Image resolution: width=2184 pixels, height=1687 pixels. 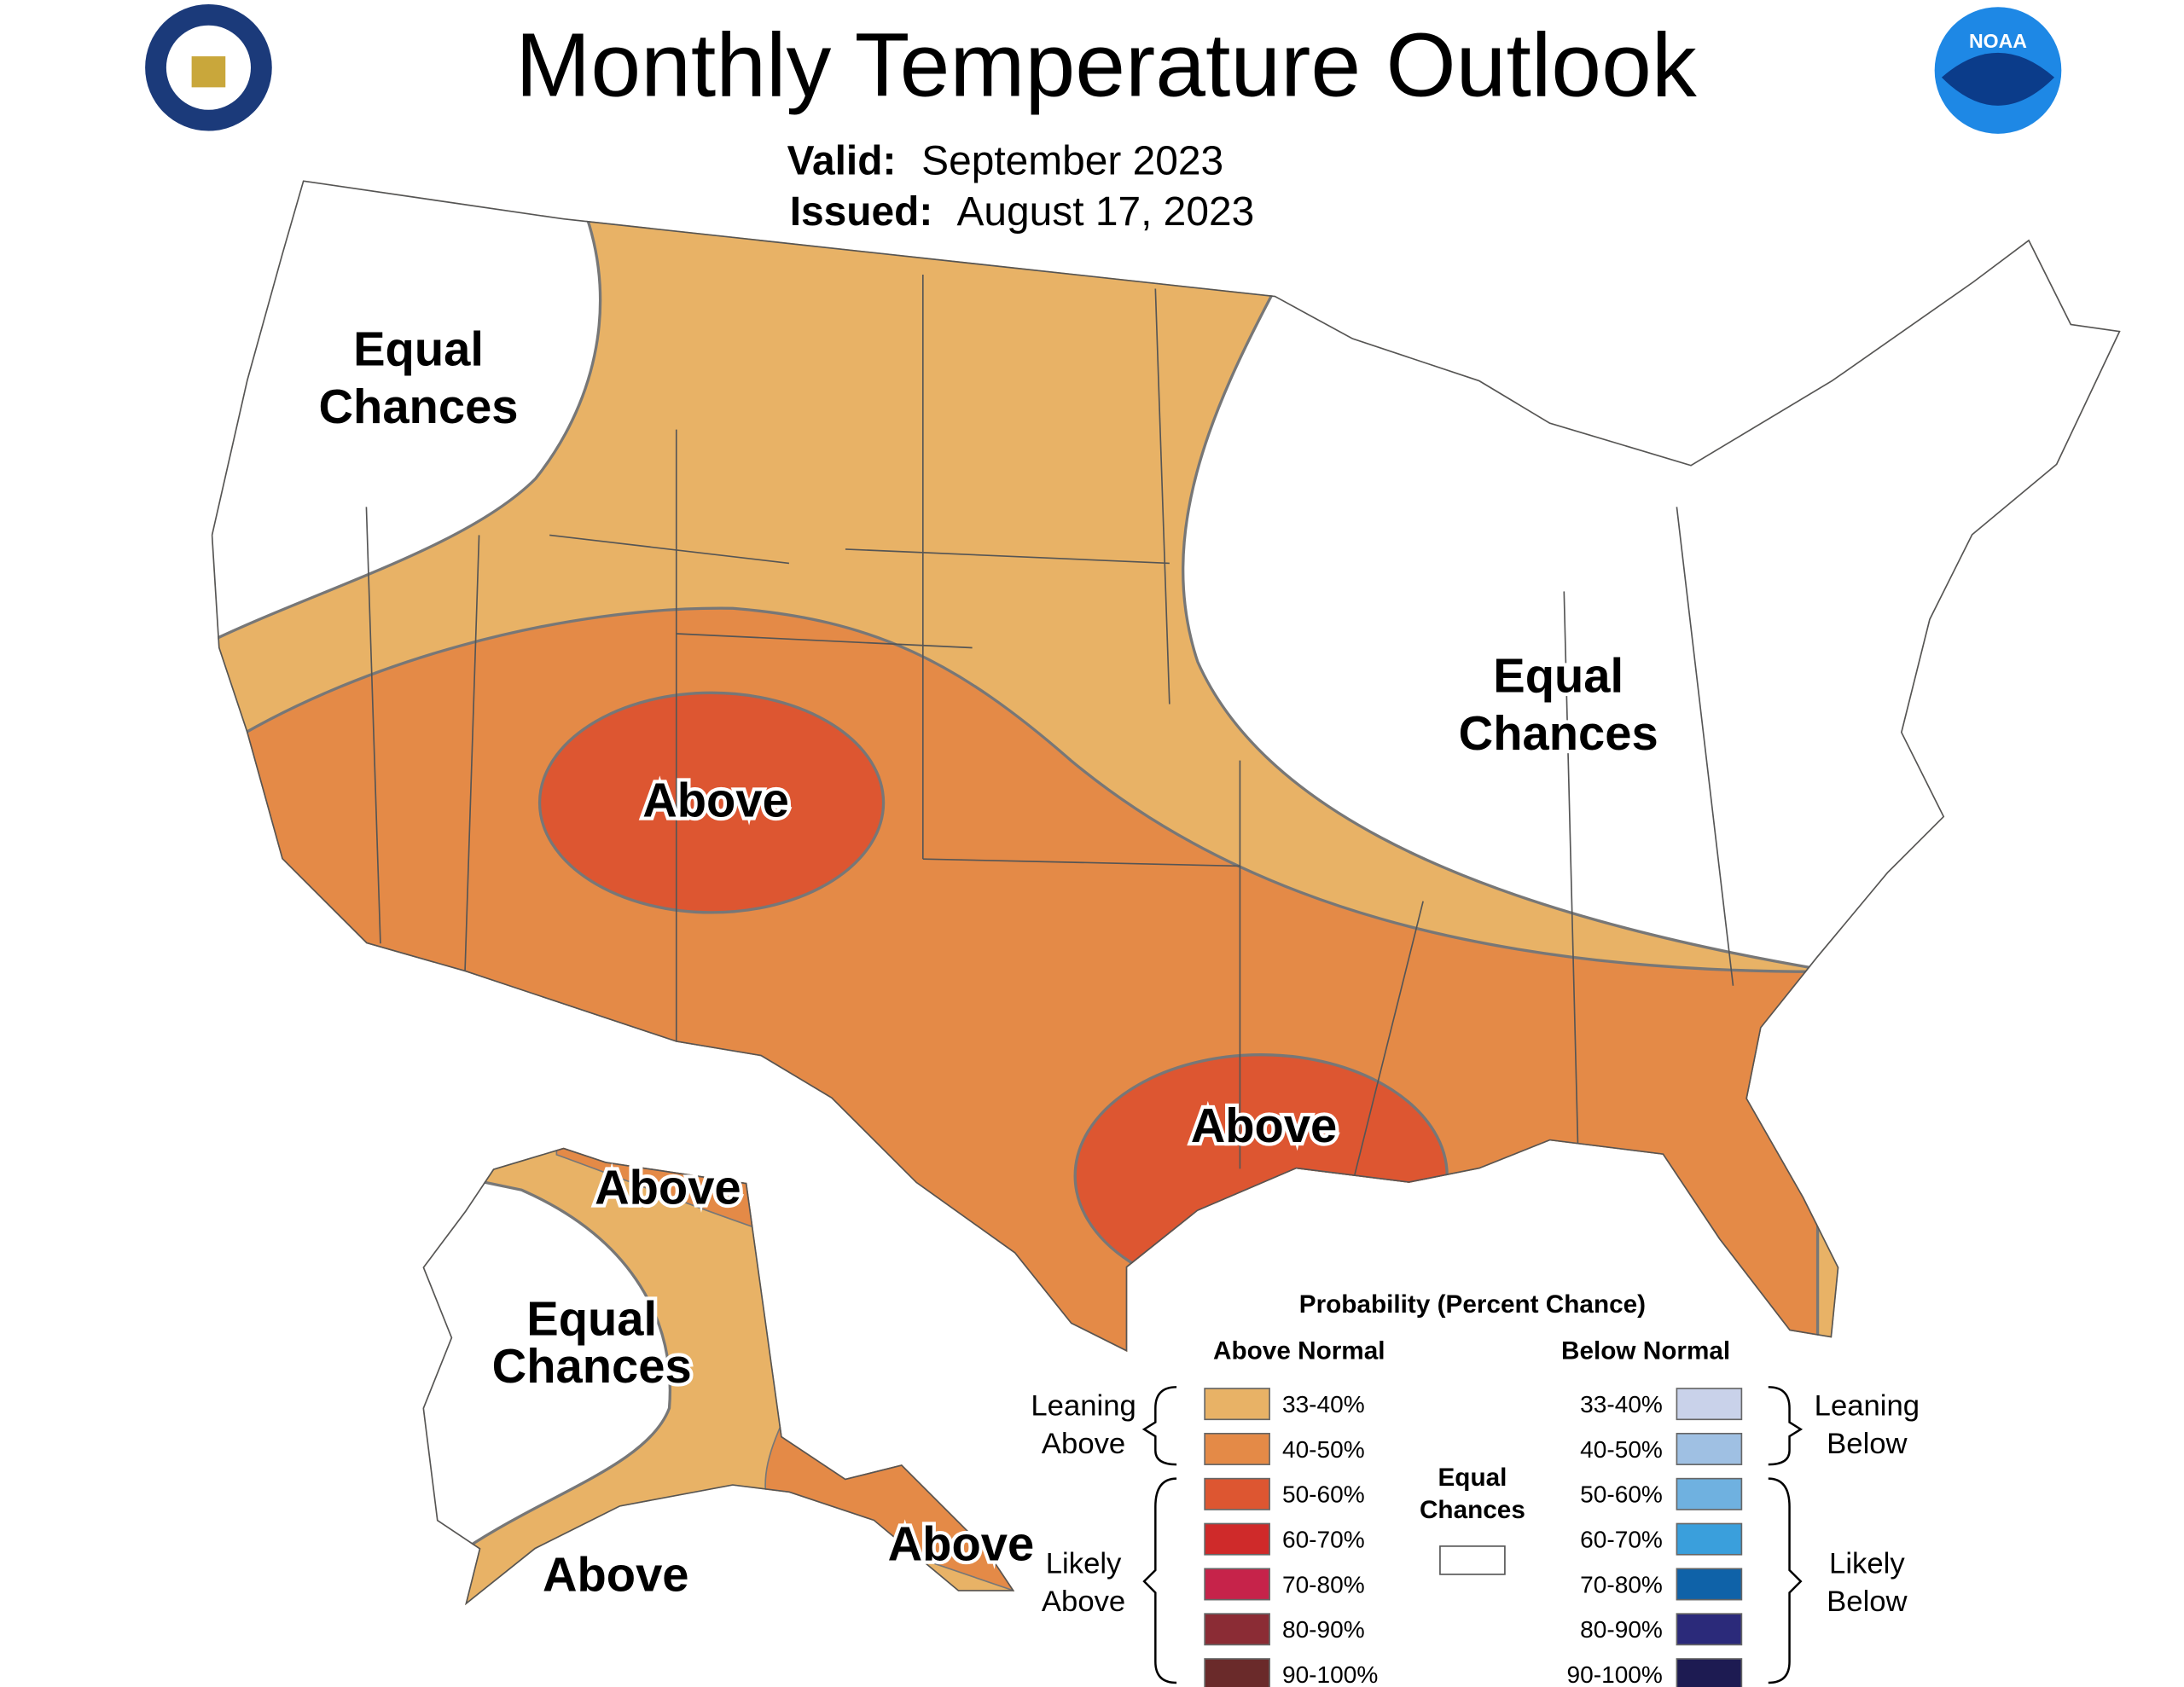 What do you see at coordinates (862, 212) in the screenshot?
I see `issued-label: Issued:` at bounding box center [862, 212].